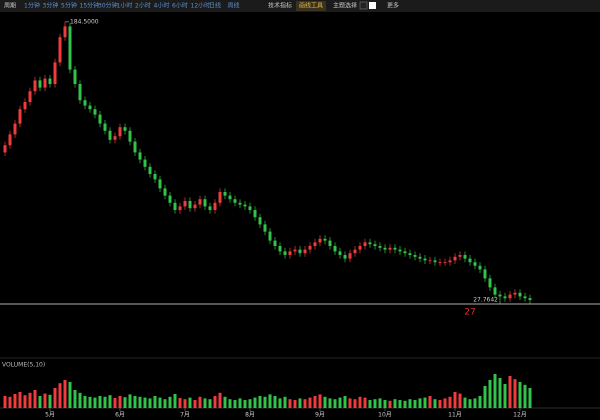 The height and width of the screenshot is (420, 600). What do you see at coordinates (363, 5) in the screenshot?
I see `theme-dark` at bounding box center [363, 5].